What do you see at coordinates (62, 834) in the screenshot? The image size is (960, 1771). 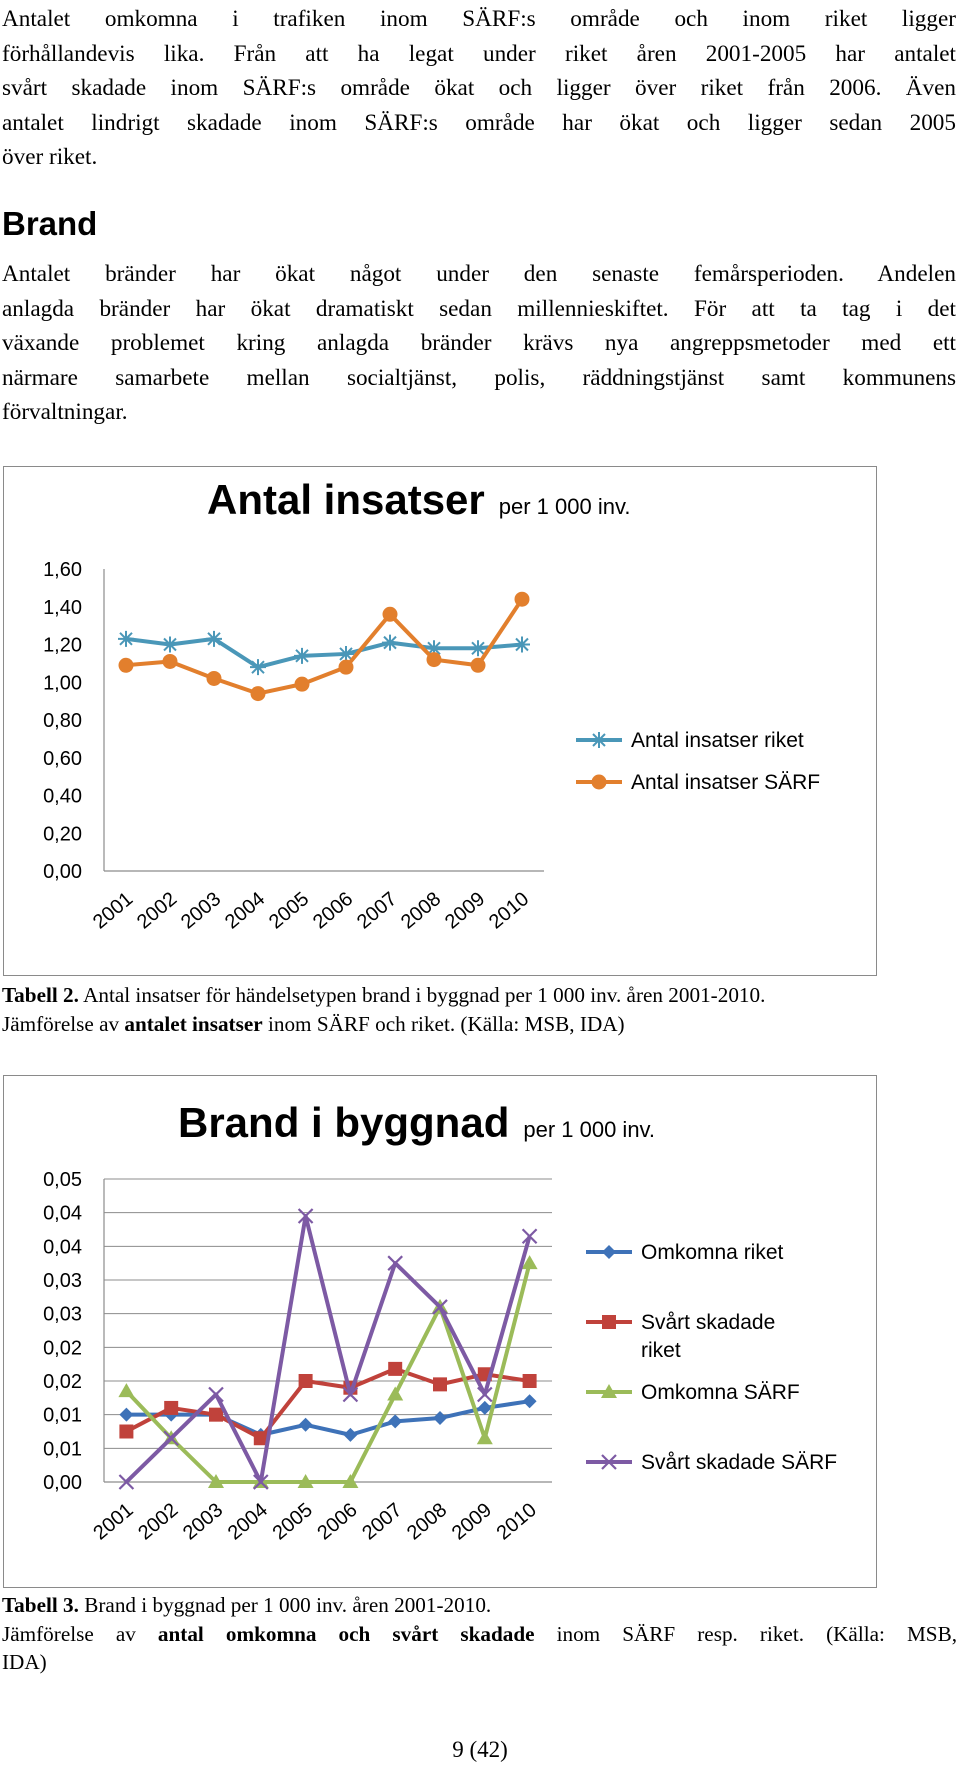 I see `y-tick-label: 0,20` at bounding box center [62, 834].